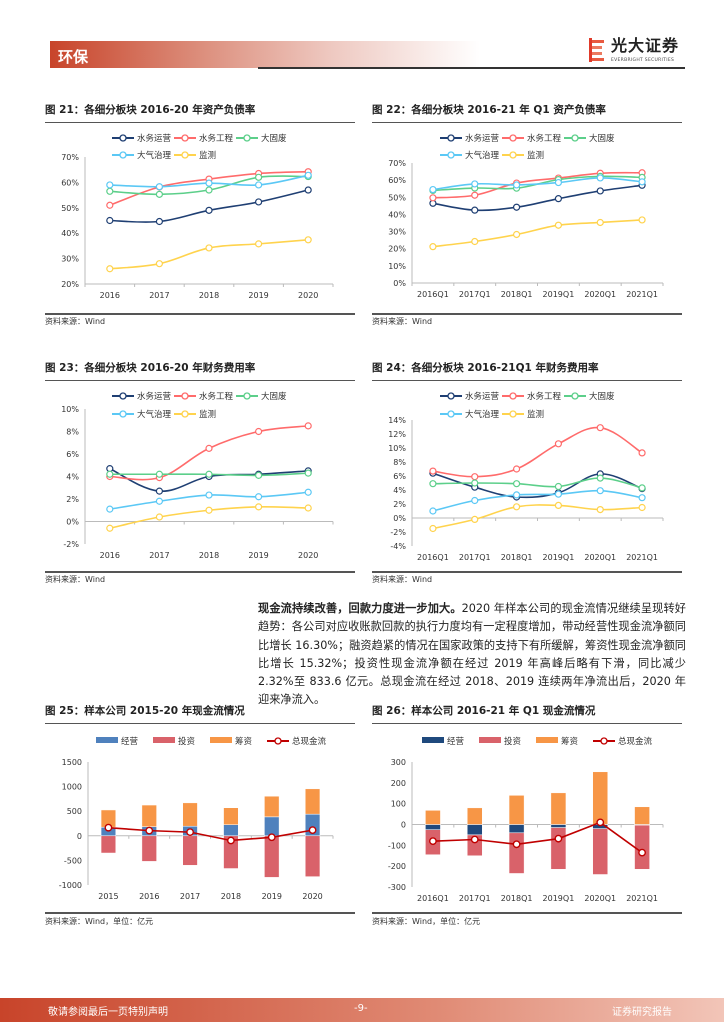 Image resolution: width=724 pixels, height=1024 pixels. I want to click on y-tick-label: 2%, so click(72, 499).